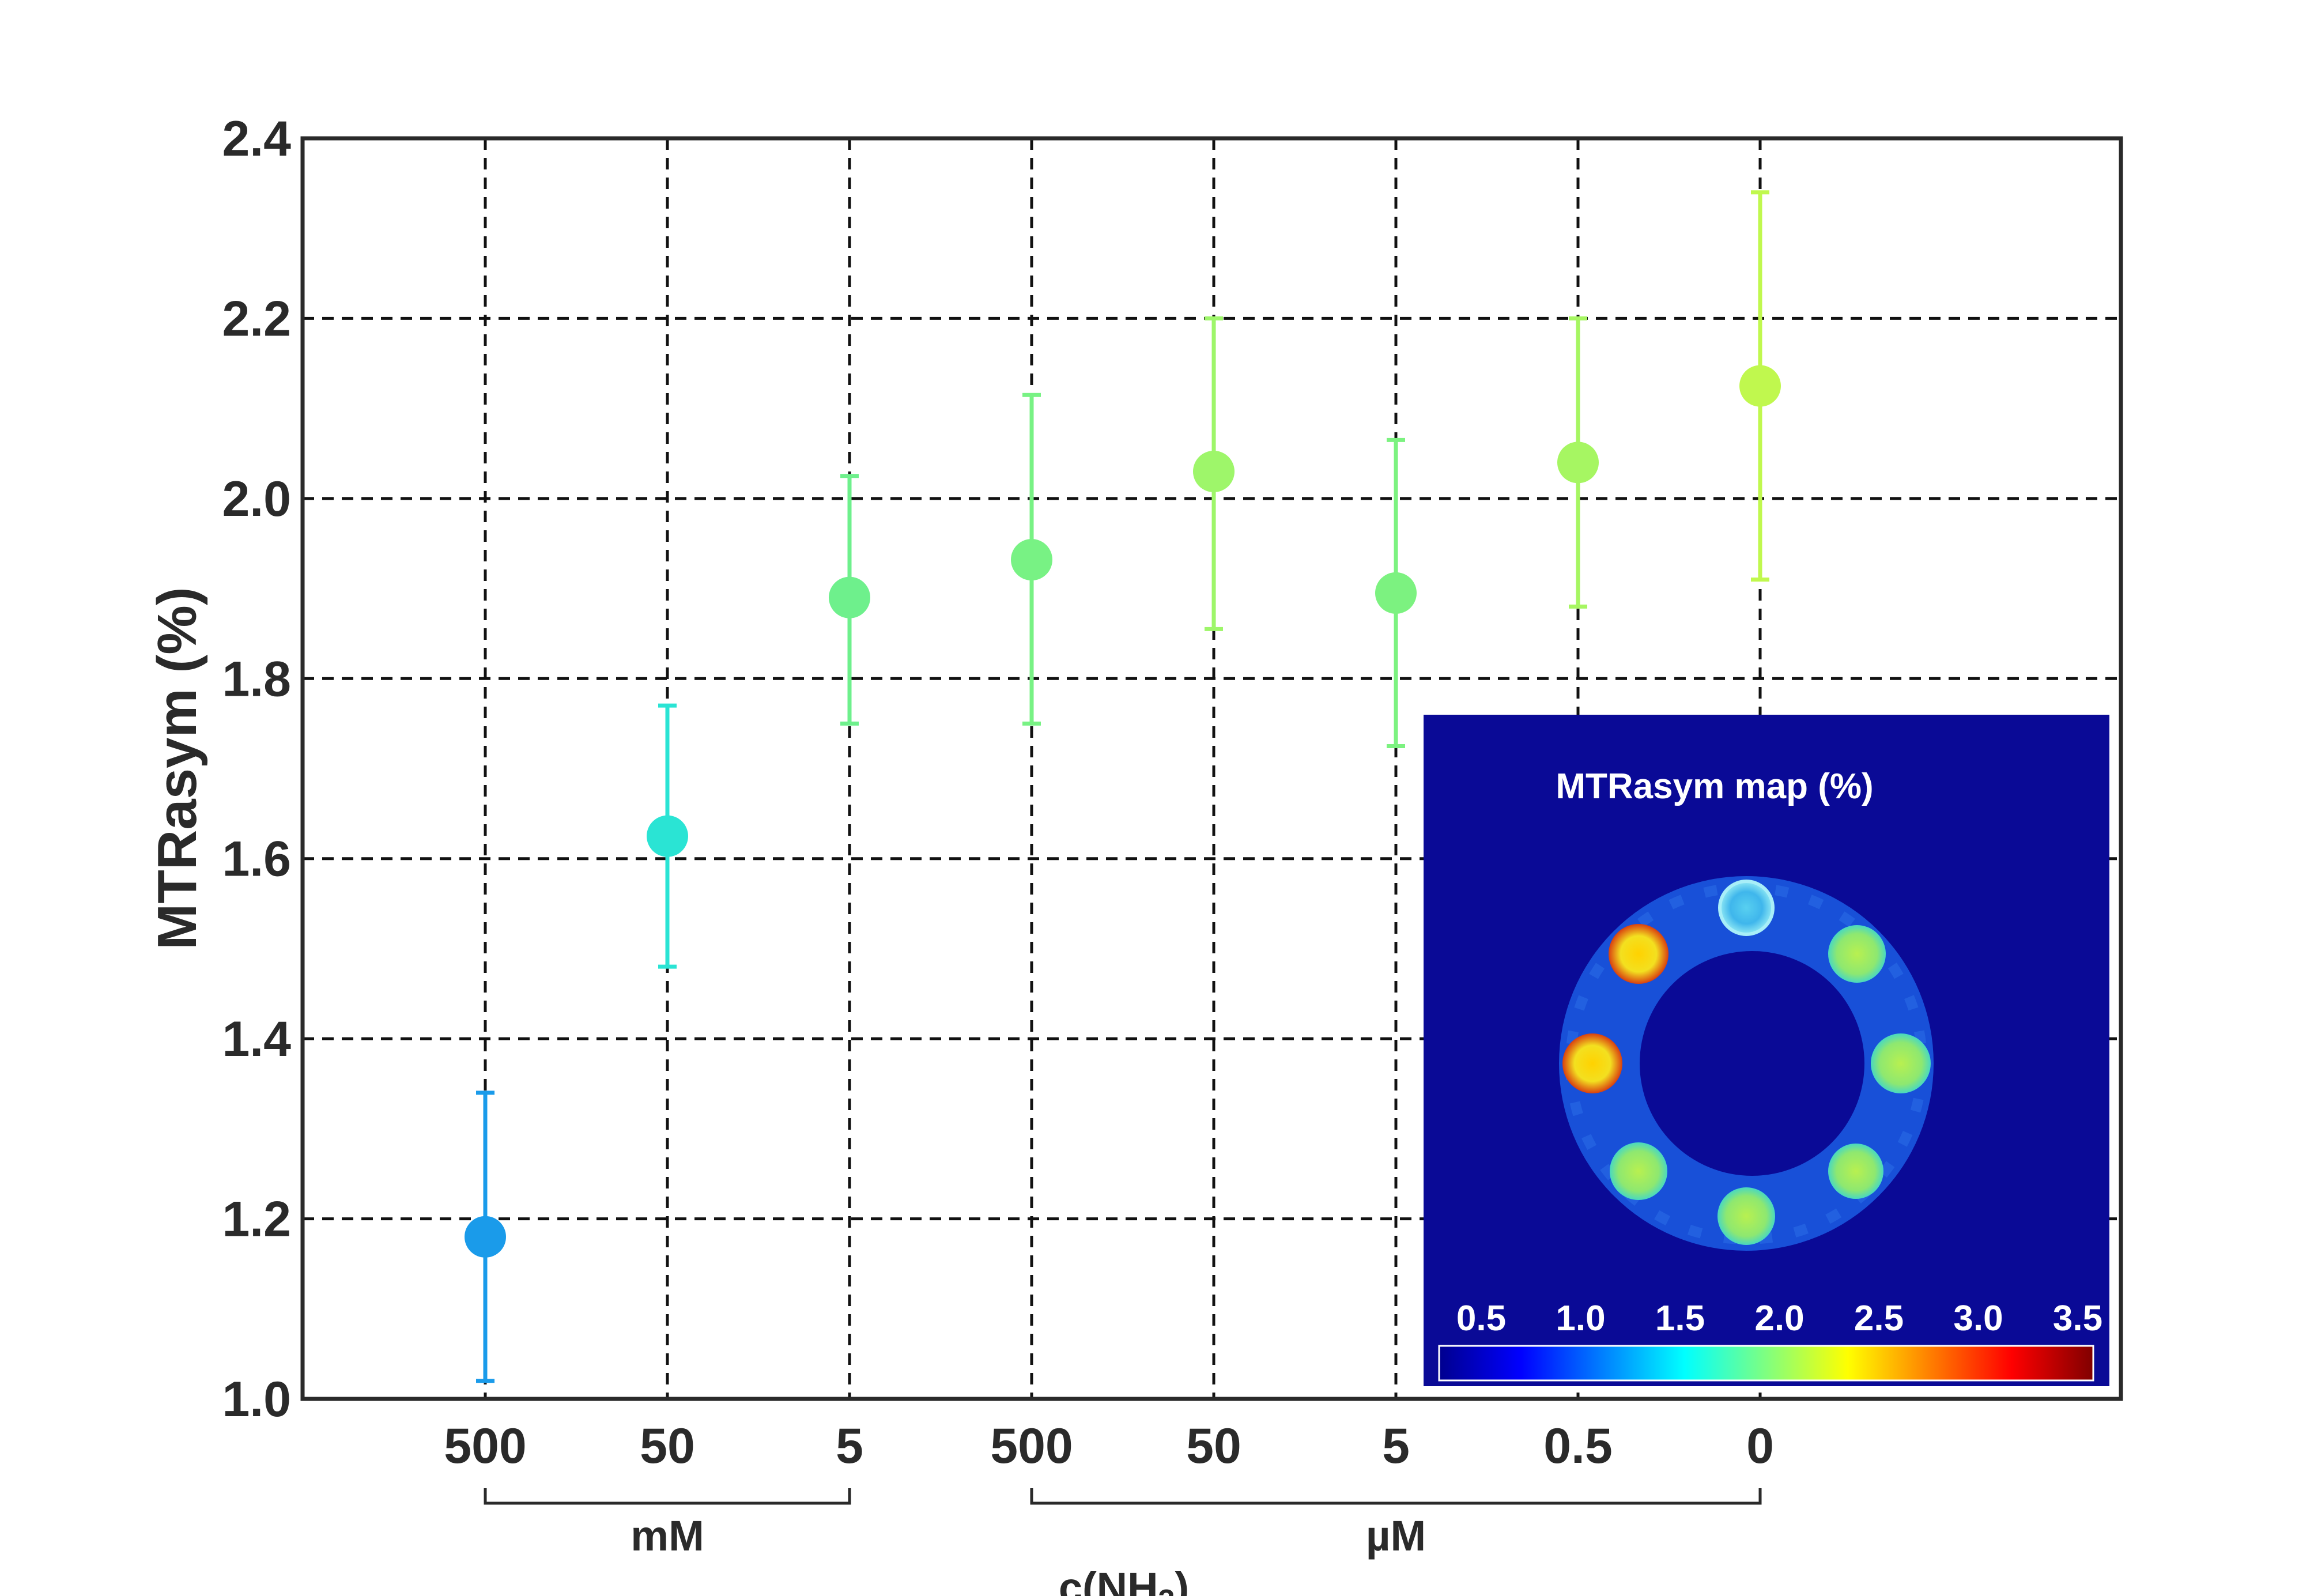  I want to click on y-tick-label: 1.4, so click(256, 1039).